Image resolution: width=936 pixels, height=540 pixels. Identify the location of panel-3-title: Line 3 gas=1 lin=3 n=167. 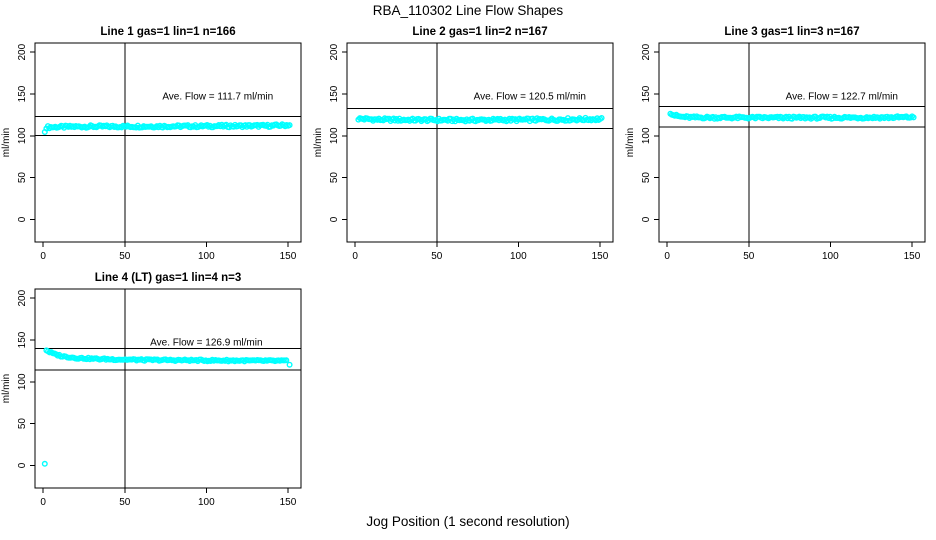
(791, 32).